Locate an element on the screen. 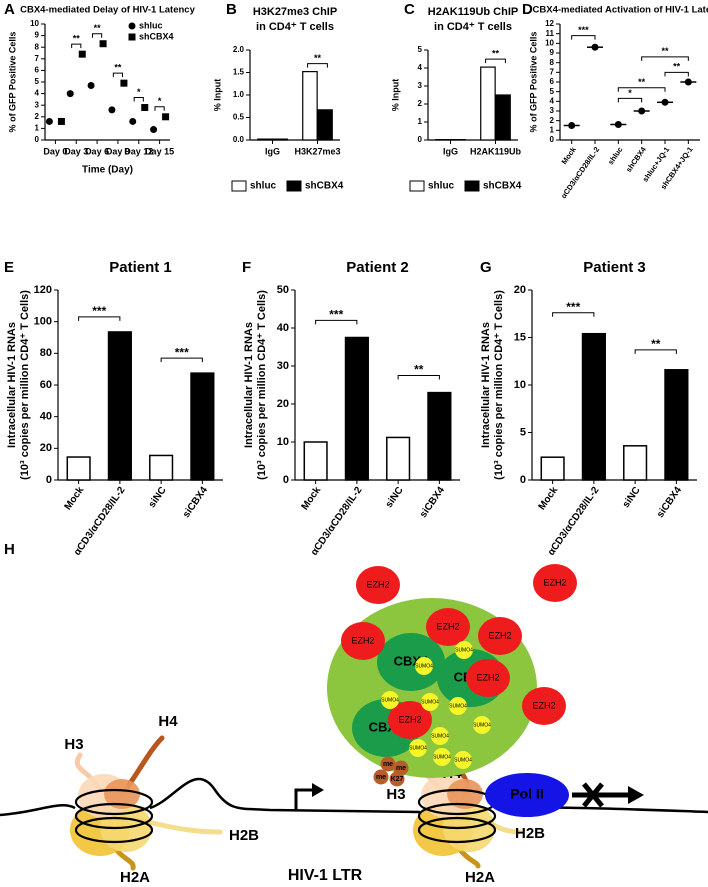  y-axis-label: % of GFP Positive Cells is located at coordinates (533, 82).